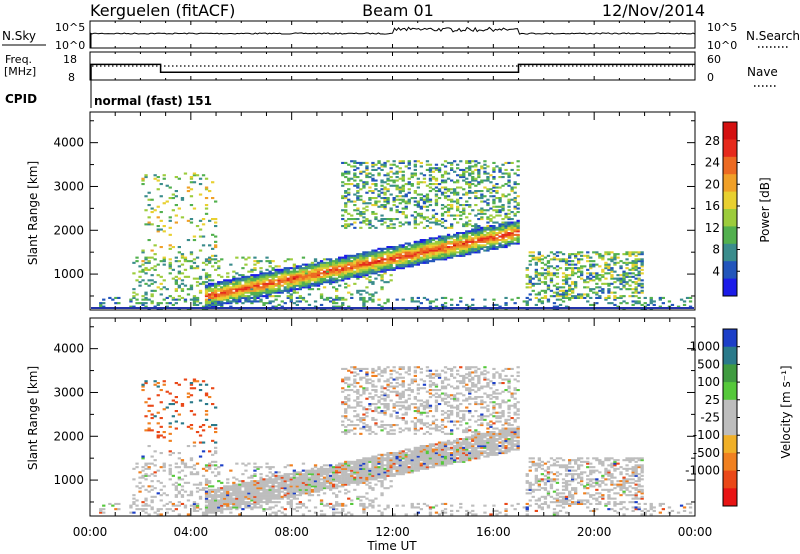  I want to click on nave-label: Nave, so click(762, 72).